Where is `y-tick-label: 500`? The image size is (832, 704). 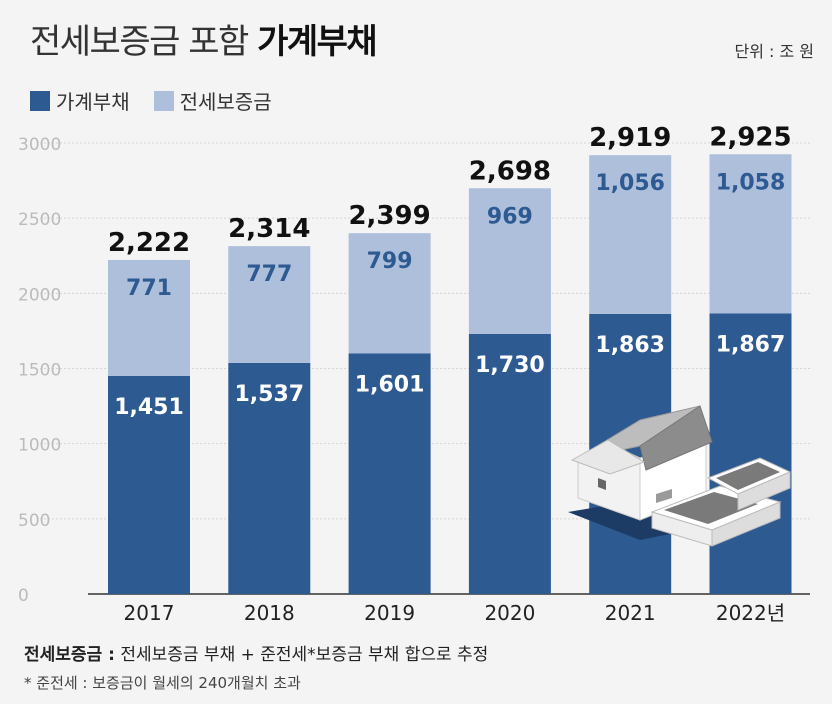
y-tick-label: 500 is located at coordinates (34, 521).